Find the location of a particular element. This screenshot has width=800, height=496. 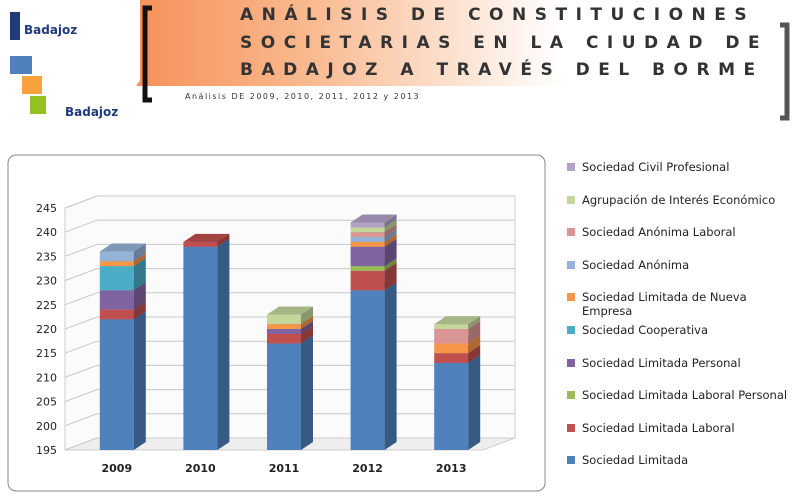

y-tick-label: 245 is located at coordinates (46, 208).